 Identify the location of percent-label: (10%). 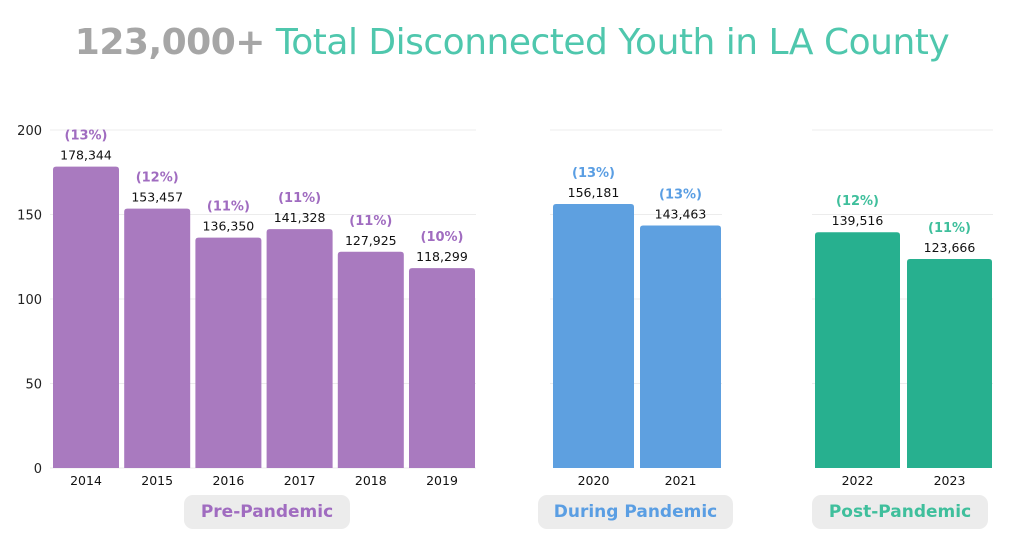
(442, 237).